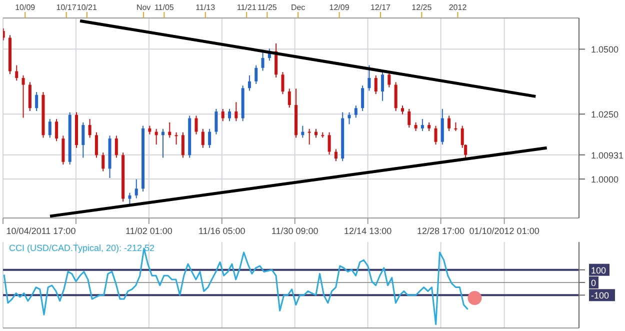 The width and height of the screenshot is (625, 331). Describe the element at coordinates (148, 231) in the screenshot. I see `x-tick-label: 11/02 01:00` at that location.